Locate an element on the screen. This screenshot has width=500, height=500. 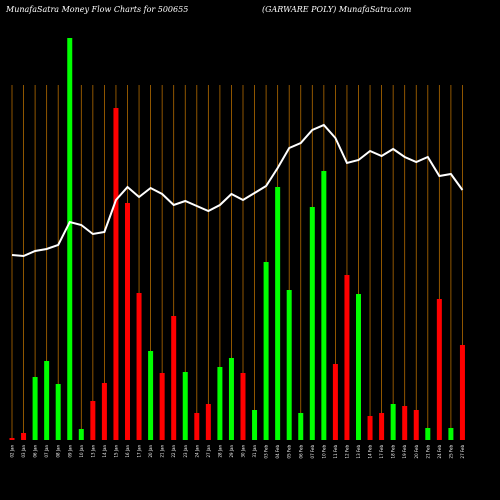
x-tick-label: 08 Jan is located at coordinates (58, 451).